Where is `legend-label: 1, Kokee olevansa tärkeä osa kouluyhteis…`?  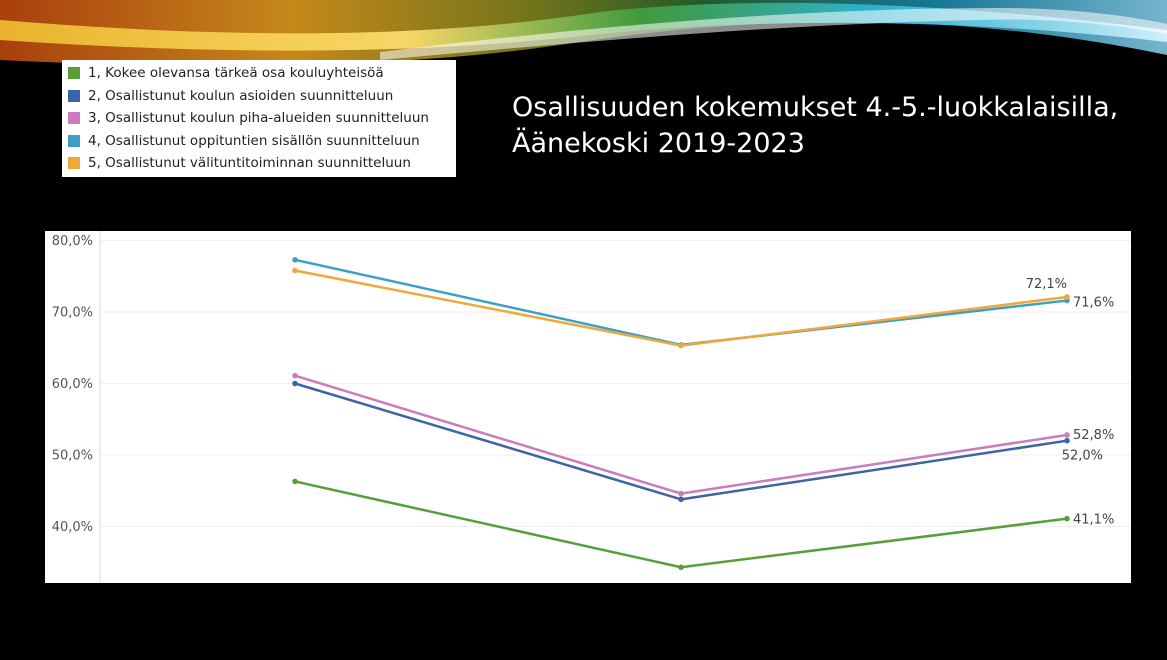 legend-label: 1, Kokee olevansa tärkeä osa kouluyhteis… is located at coordinates (236, 73).